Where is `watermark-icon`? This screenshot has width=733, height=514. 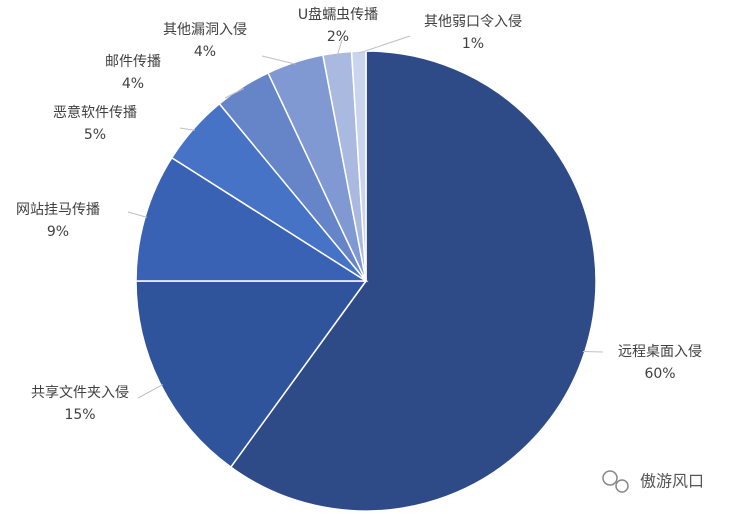 watermark-icon is located at coordinates (615, 481).